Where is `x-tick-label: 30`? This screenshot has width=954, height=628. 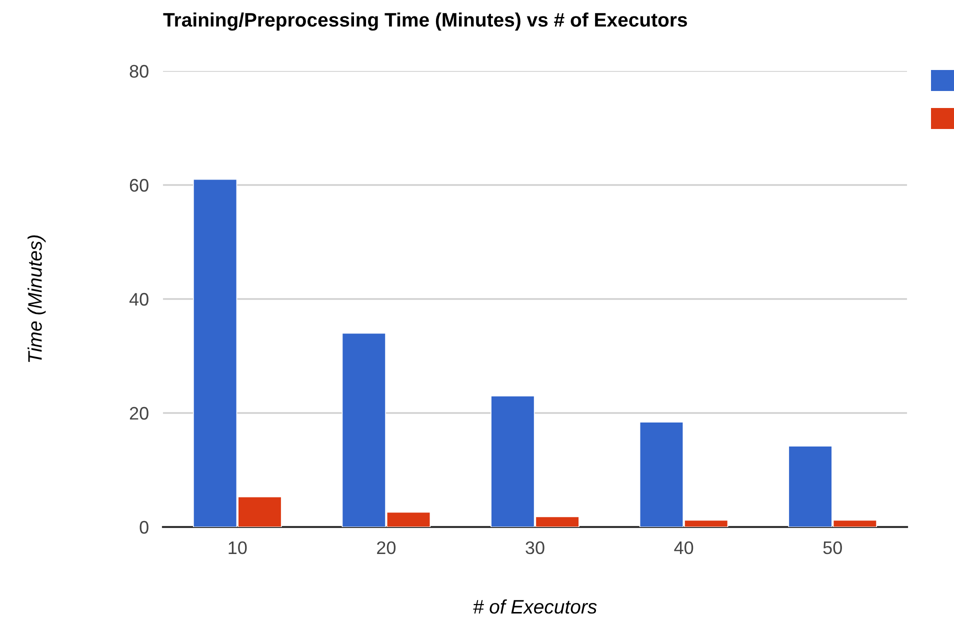 x-tick-label: 30 is located at coordinates (535, 547).